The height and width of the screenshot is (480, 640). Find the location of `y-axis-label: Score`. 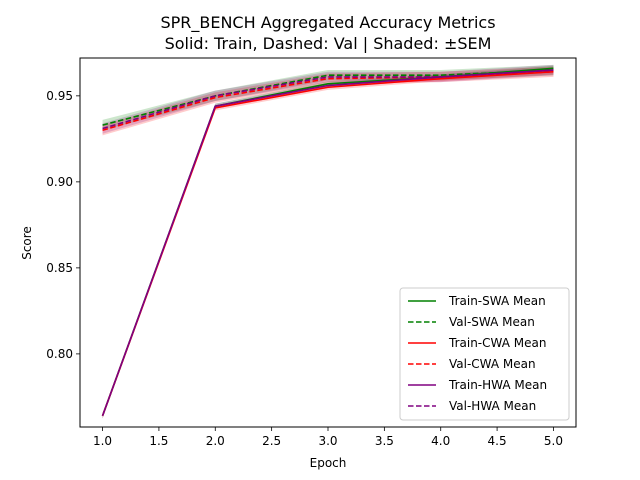

y-axis-label: Score is located at coordinates (27, 243).